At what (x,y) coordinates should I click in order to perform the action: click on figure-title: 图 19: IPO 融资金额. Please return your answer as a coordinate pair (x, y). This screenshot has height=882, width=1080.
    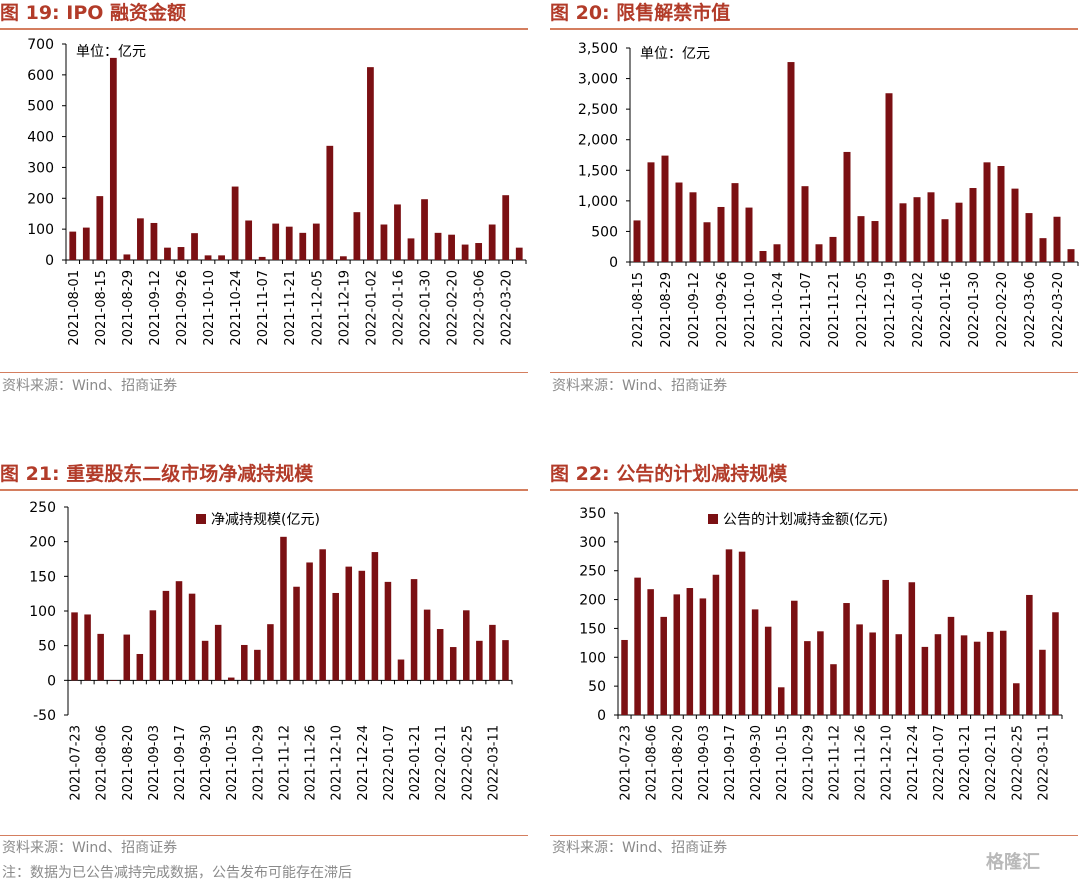
    Looking at the image, I should click on (93, 13).